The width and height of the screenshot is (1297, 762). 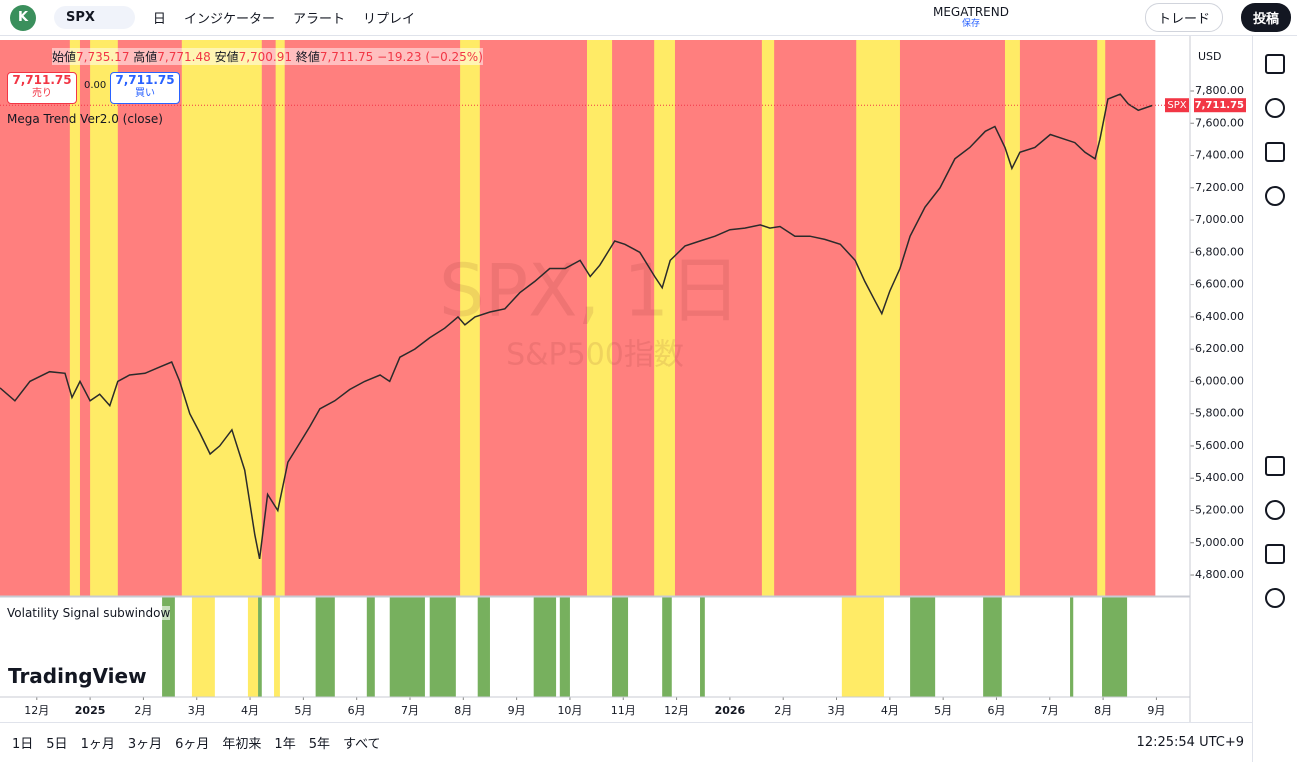 What do you see at coordinates (192, 744) in the screenshot?
I see `range-button: 6ヶ月` at bounding box center [192, 744].